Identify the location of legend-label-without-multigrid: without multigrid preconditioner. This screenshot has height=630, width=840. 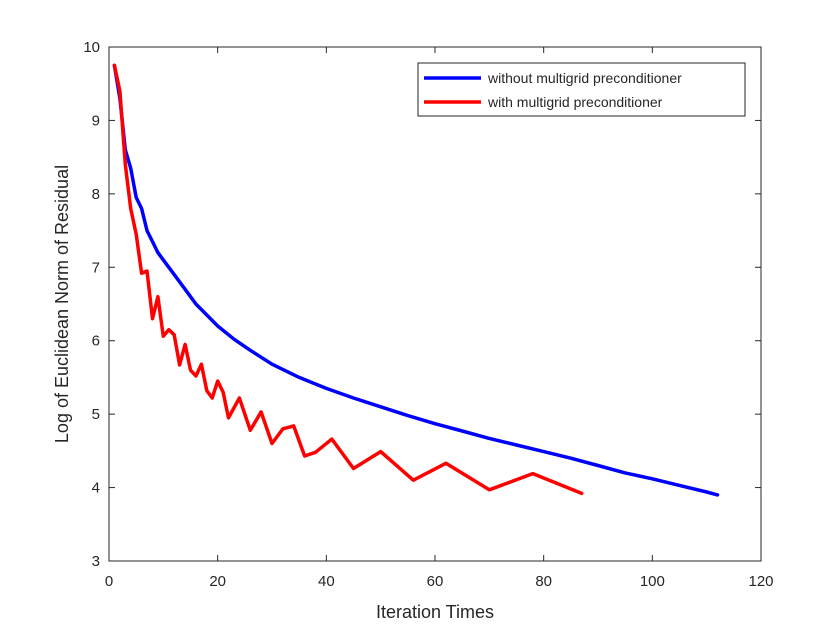
(584, 78).